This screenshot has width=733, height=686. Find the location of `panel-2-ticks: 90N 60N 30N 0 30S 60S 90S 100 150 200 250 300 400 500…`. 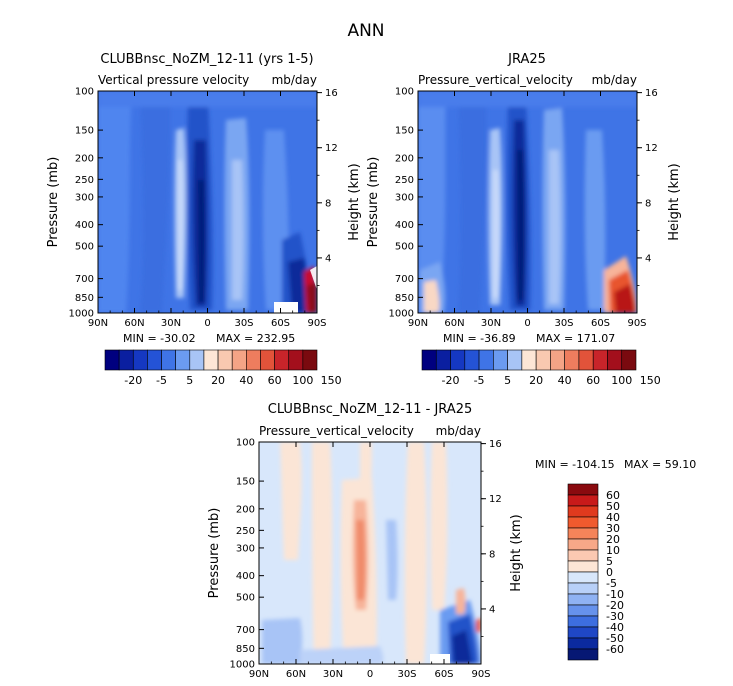

panel-2-ticks: 90N 60N 30N 0 30S 60S 90S 100 150 200 250 300 400 500… is located at coordinates (523, 208).